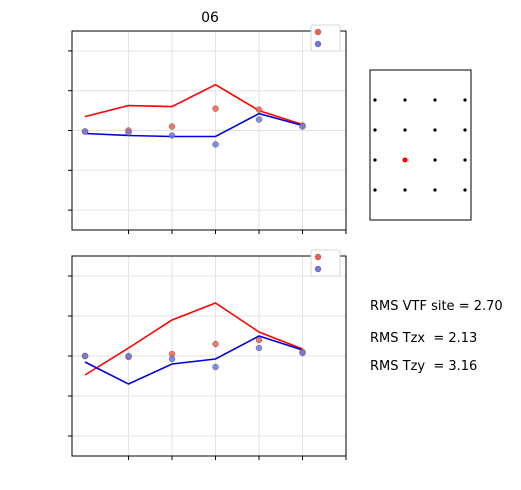 The width and height of the screenshot is (521, 490). Describe the element at coordinates (423, 366) in the screenshot. I see `rms-tzy-label: RMS Tzy = 3.16` at that location.